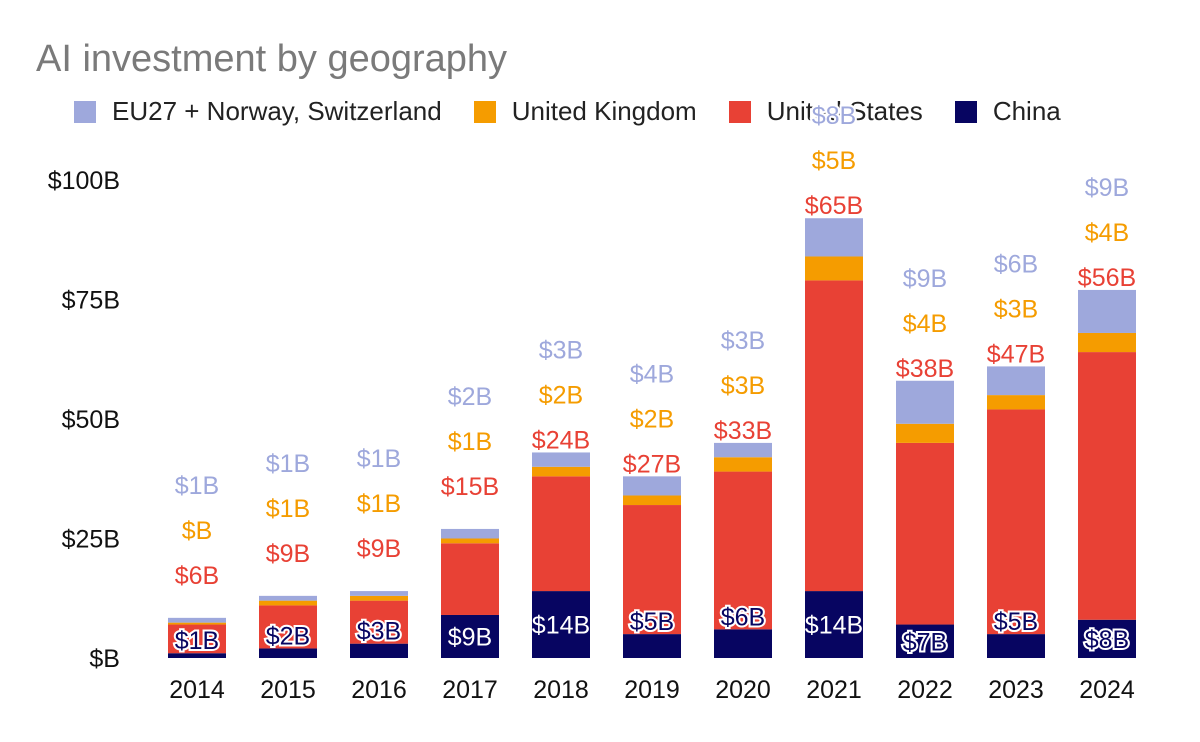  Describe the element at coordinates (484, 111) in the screenshot. I see `legend-swatch-uk` at that location.